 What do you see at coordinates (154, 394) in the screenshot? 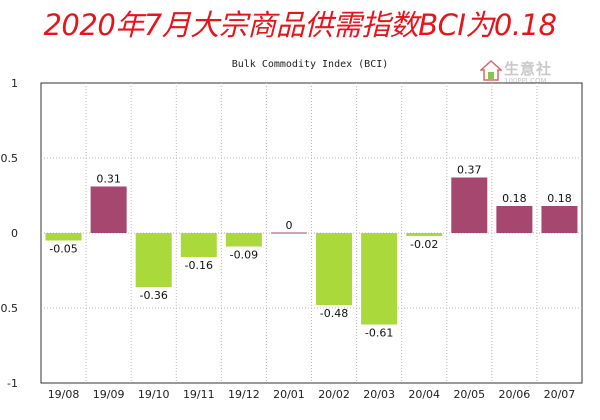
I see `x-tick-label: 19/10` at bounding box center [154, 394].